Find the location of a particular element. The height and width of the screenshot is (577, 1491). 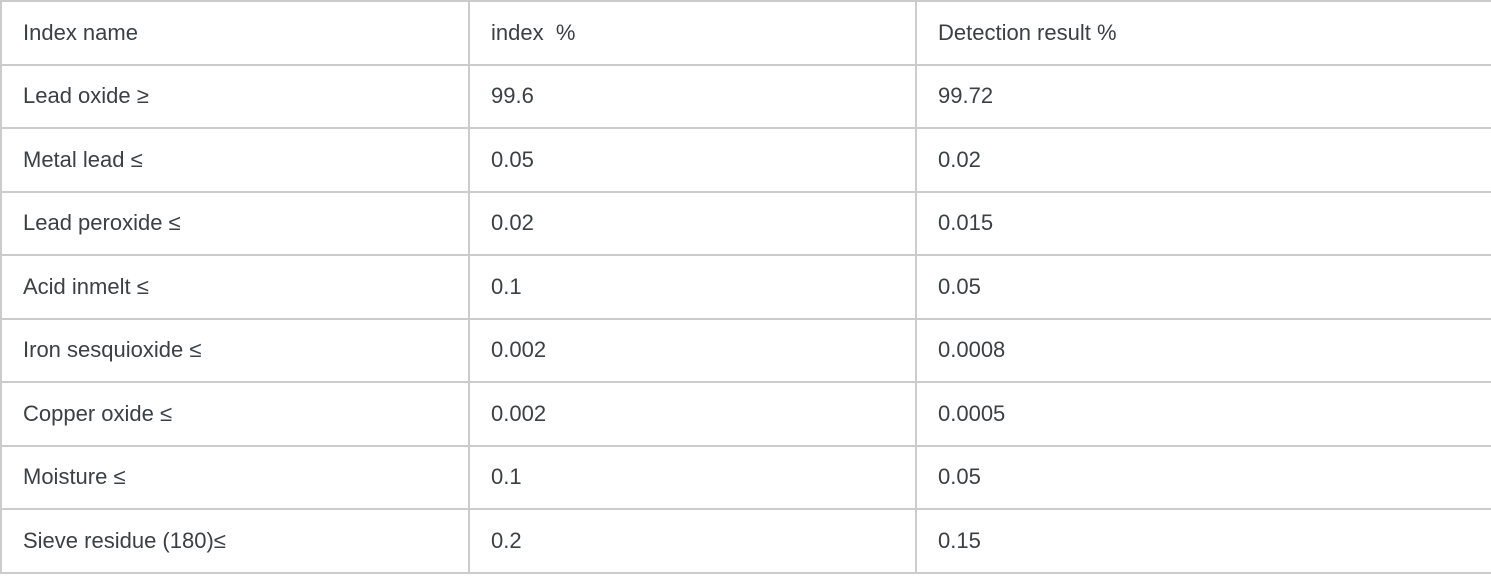

table-cell-index-name: Lead oxide ≥ is located at coordinates (235, 96).